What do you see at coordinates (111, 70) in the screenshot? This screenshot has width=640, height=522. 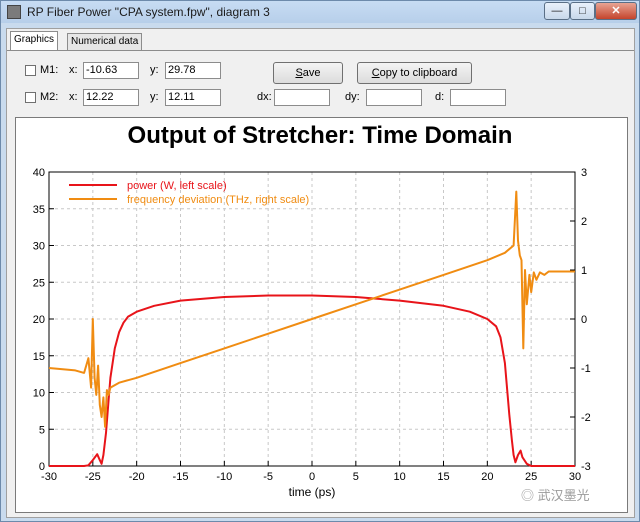 I see `m1-x-field: -10.63` at bounding box center [111, 70].